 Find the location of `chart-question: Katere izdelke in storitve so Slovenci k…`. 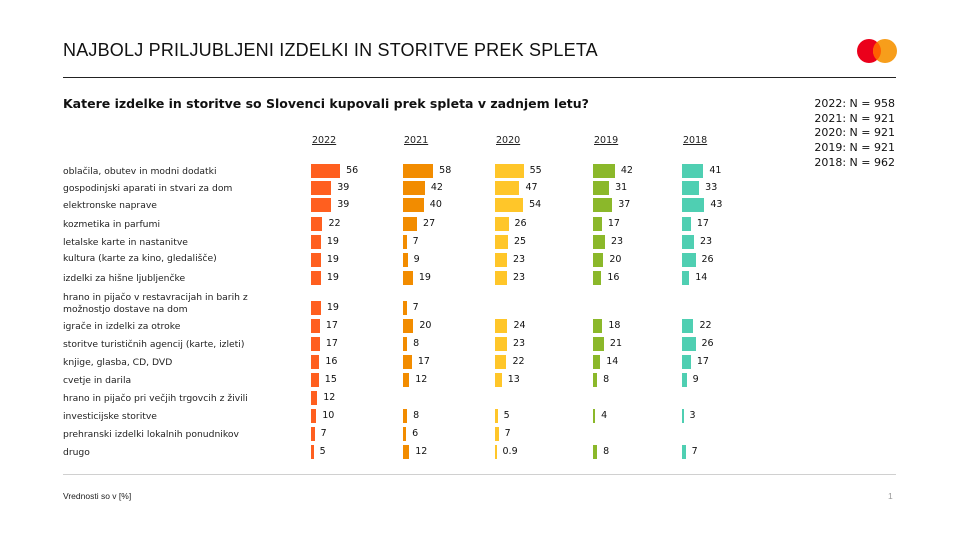

chart-question: Katere izdelke in storitve so Slovenci k… is located at coordinates (326, 103).